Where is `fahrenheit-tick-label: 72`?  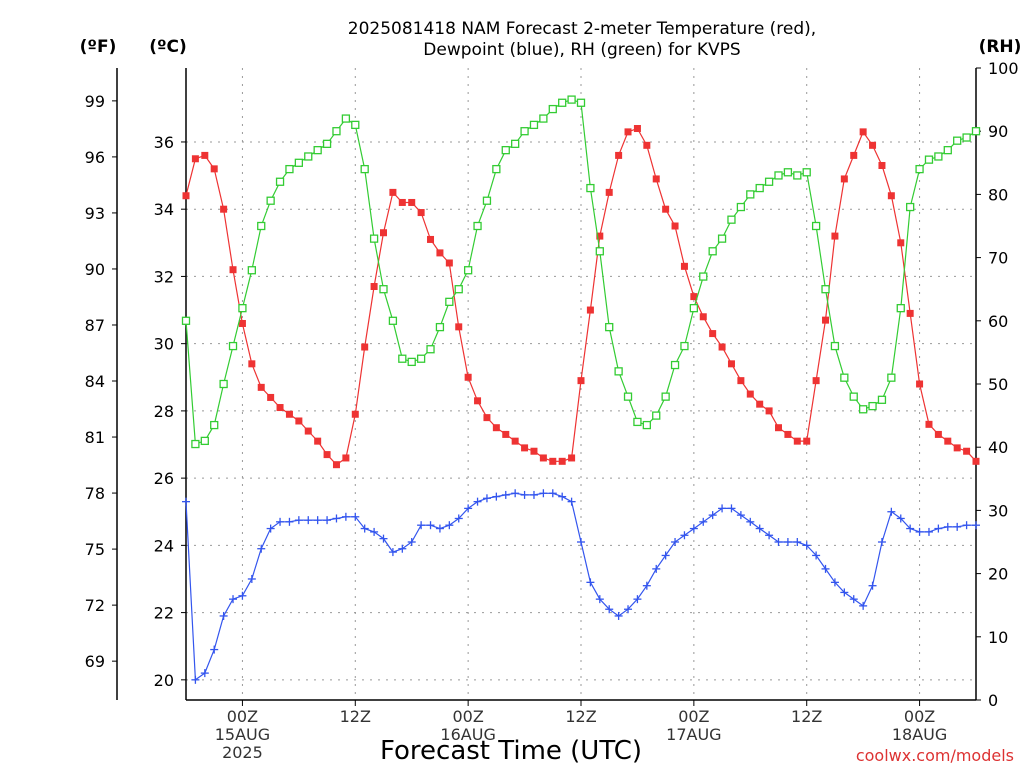
fahrenheit-tick-label: 72 is located at coordinates (95, 605).